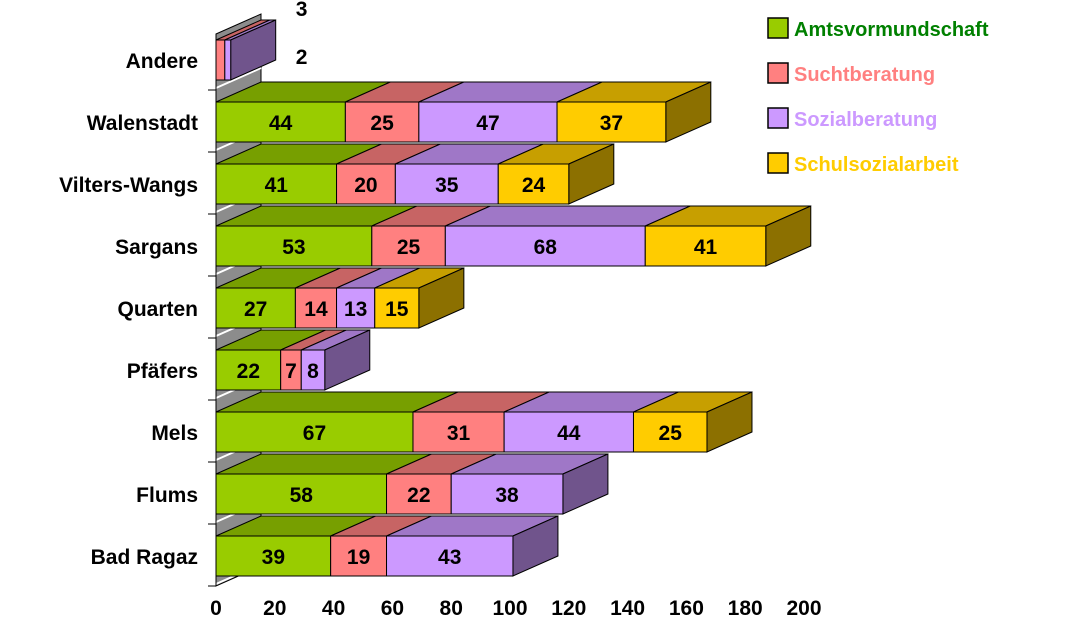 Image resolution: width=1068 pixels, height=632 pixels. I want to click on bar-pfafers-amtsvormundschaft, so click(248, 370).